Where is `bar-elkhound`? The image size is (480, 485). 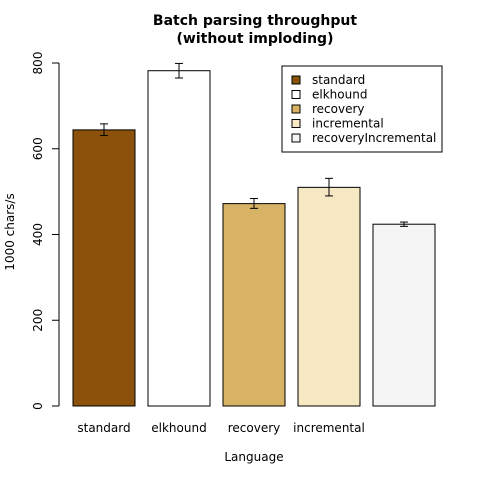 bar-elkhound is located at coordinates (179, 238).